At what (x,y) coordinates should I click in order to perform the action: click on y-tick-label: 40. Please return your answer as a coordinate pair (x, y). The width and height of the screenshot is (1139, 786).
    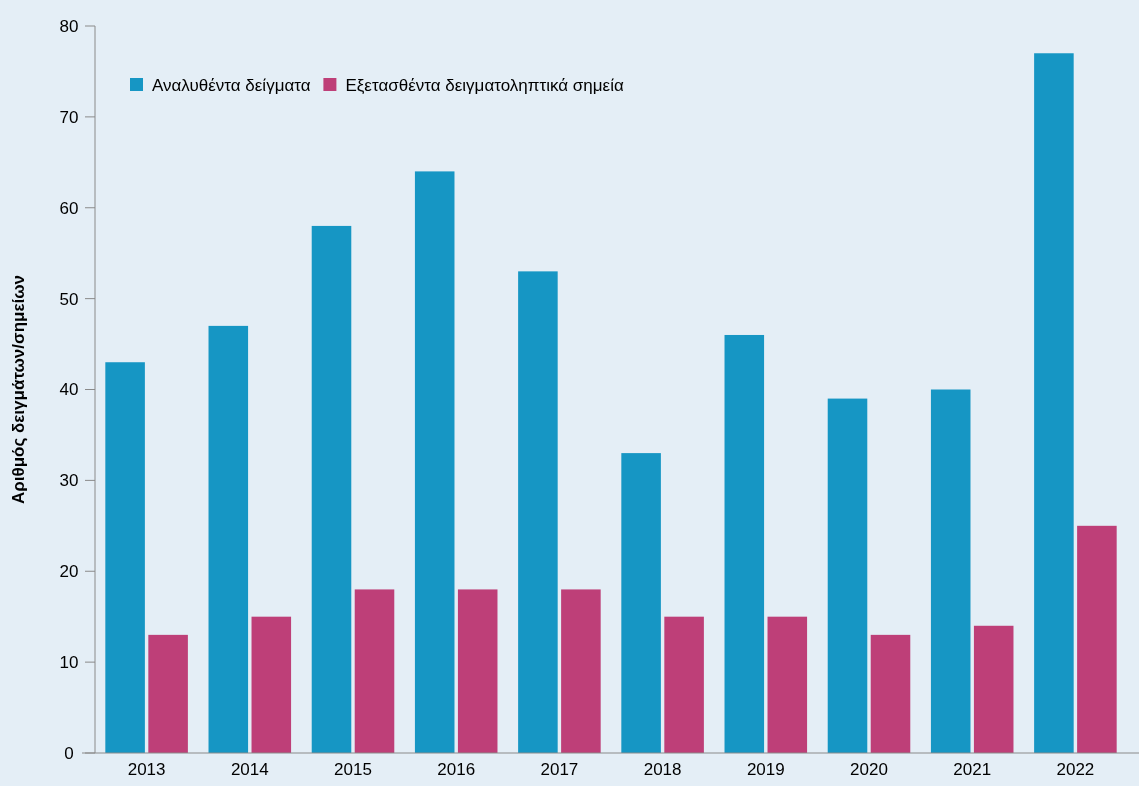
    Looking at the image, I should click on (69, 390).